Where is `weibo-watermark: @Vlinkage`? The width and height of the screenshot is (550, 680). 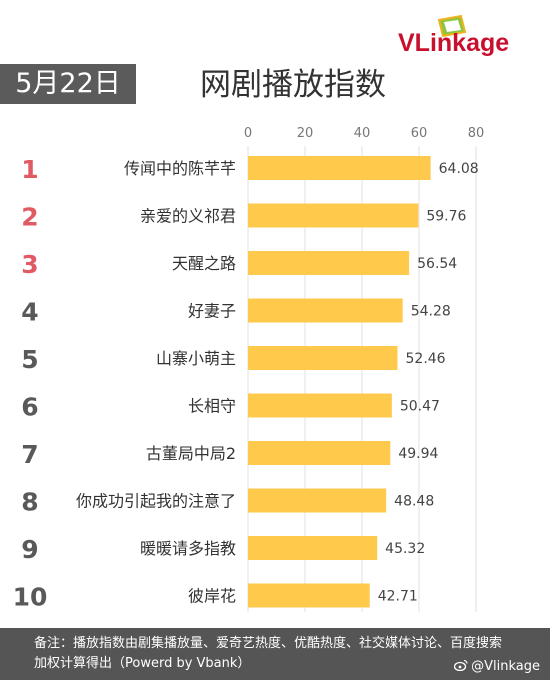
weibo-watermark: @Vlinkage is located at coordinates (497, 667).